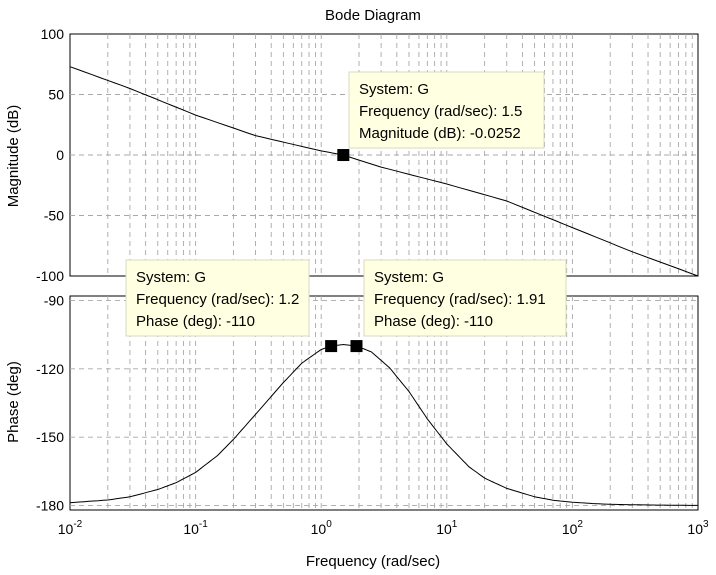 This screenshot has height=575, width=716. I want to click on datatip-text: Frequency (rad/sec): 1.91, so click(460, 299).